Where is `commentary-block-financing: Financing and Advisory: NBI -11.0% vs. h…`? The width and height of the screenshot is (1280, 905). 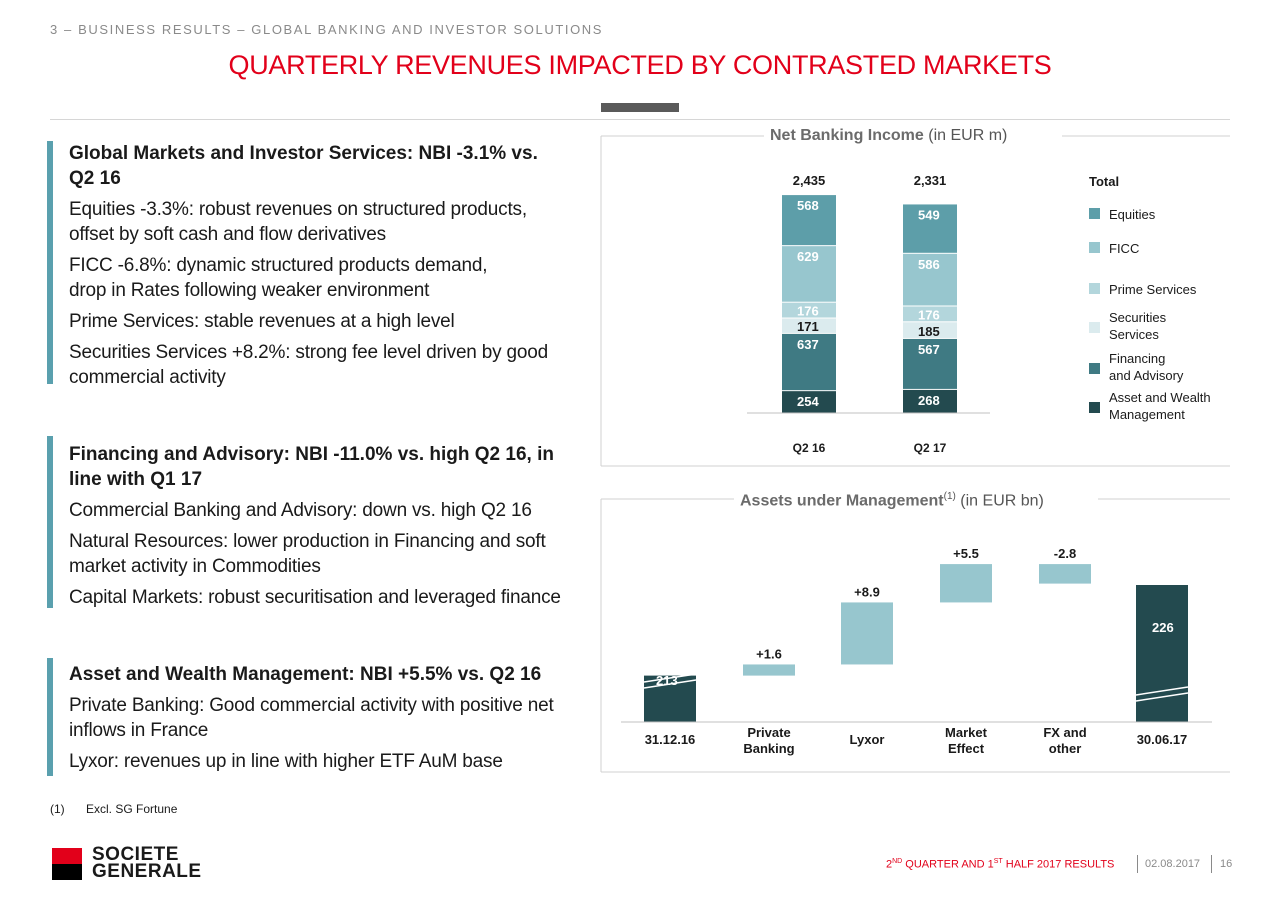 commentary-block-financing: Financing and Advisory: NBI -11.0% vs. h… is located at coordinates (327, 522).